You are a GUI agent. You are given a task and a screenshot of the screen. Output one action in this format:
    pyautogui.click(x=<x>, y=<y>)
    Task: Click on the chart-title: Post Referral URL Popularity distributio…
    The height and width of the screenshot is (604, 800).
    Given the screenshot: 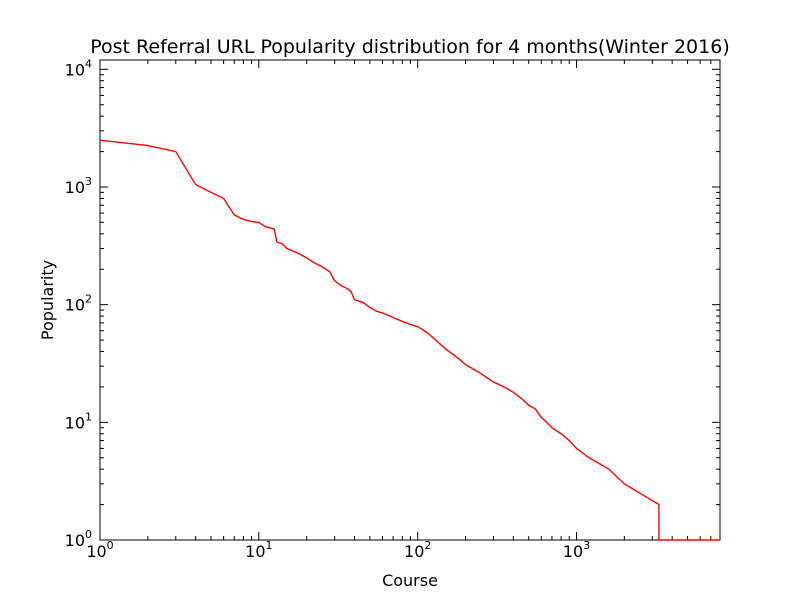 What is the action you would take?
    pyautogui.click(x=409, y=47)
    